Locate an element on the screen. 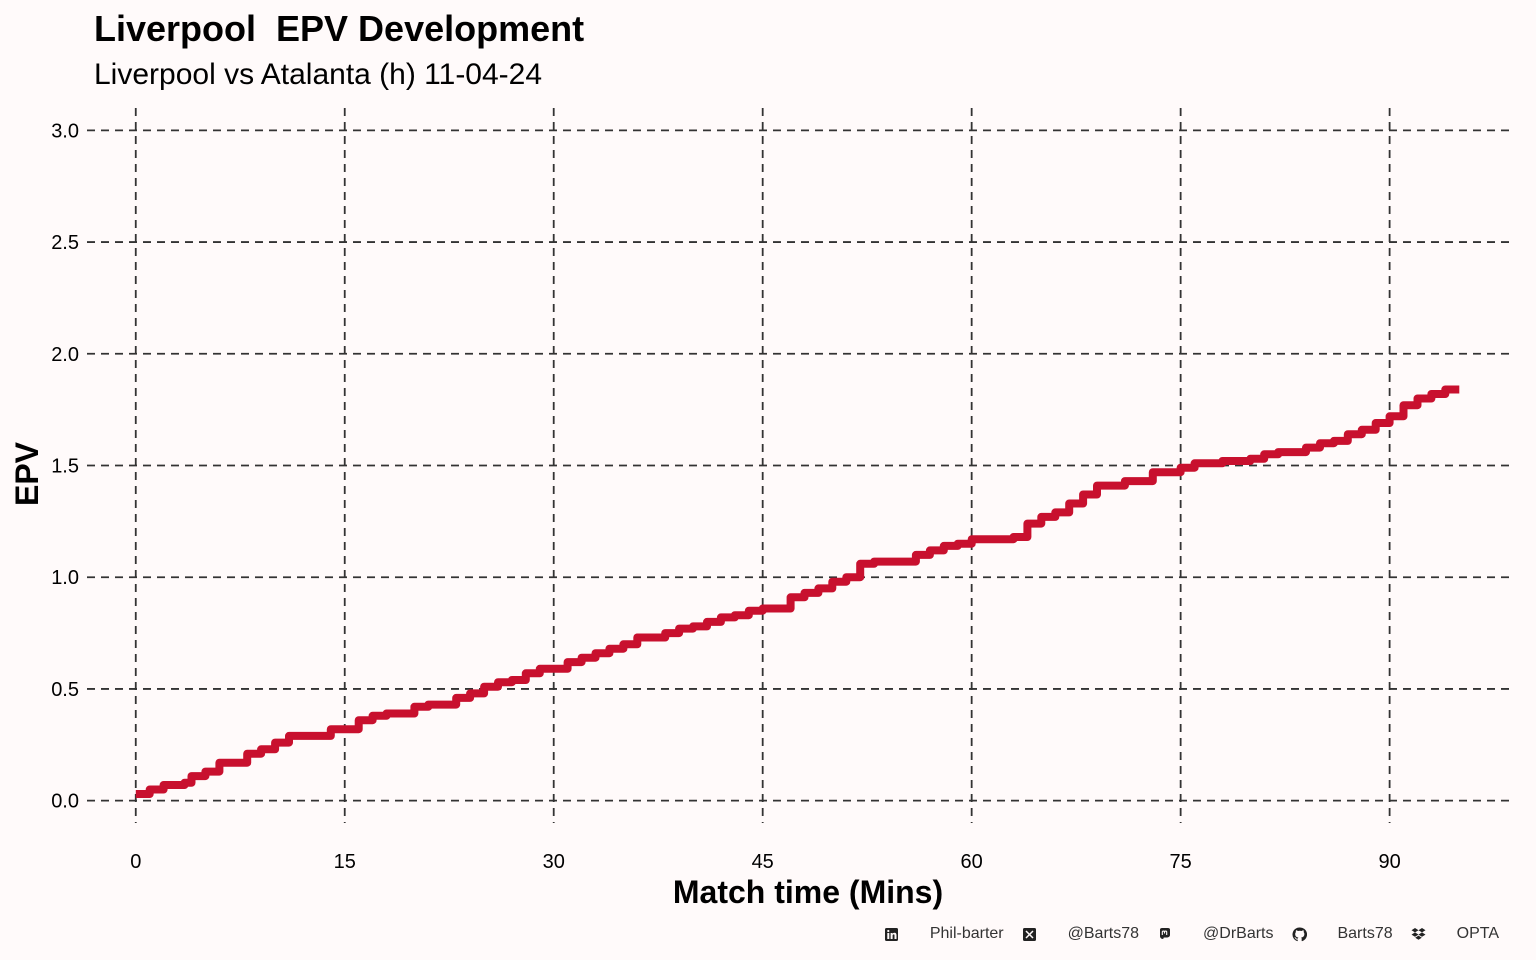 The width and height of the screenshot is (1536, 960). x-tick-label: 15 is located at coordinates (345, 862).